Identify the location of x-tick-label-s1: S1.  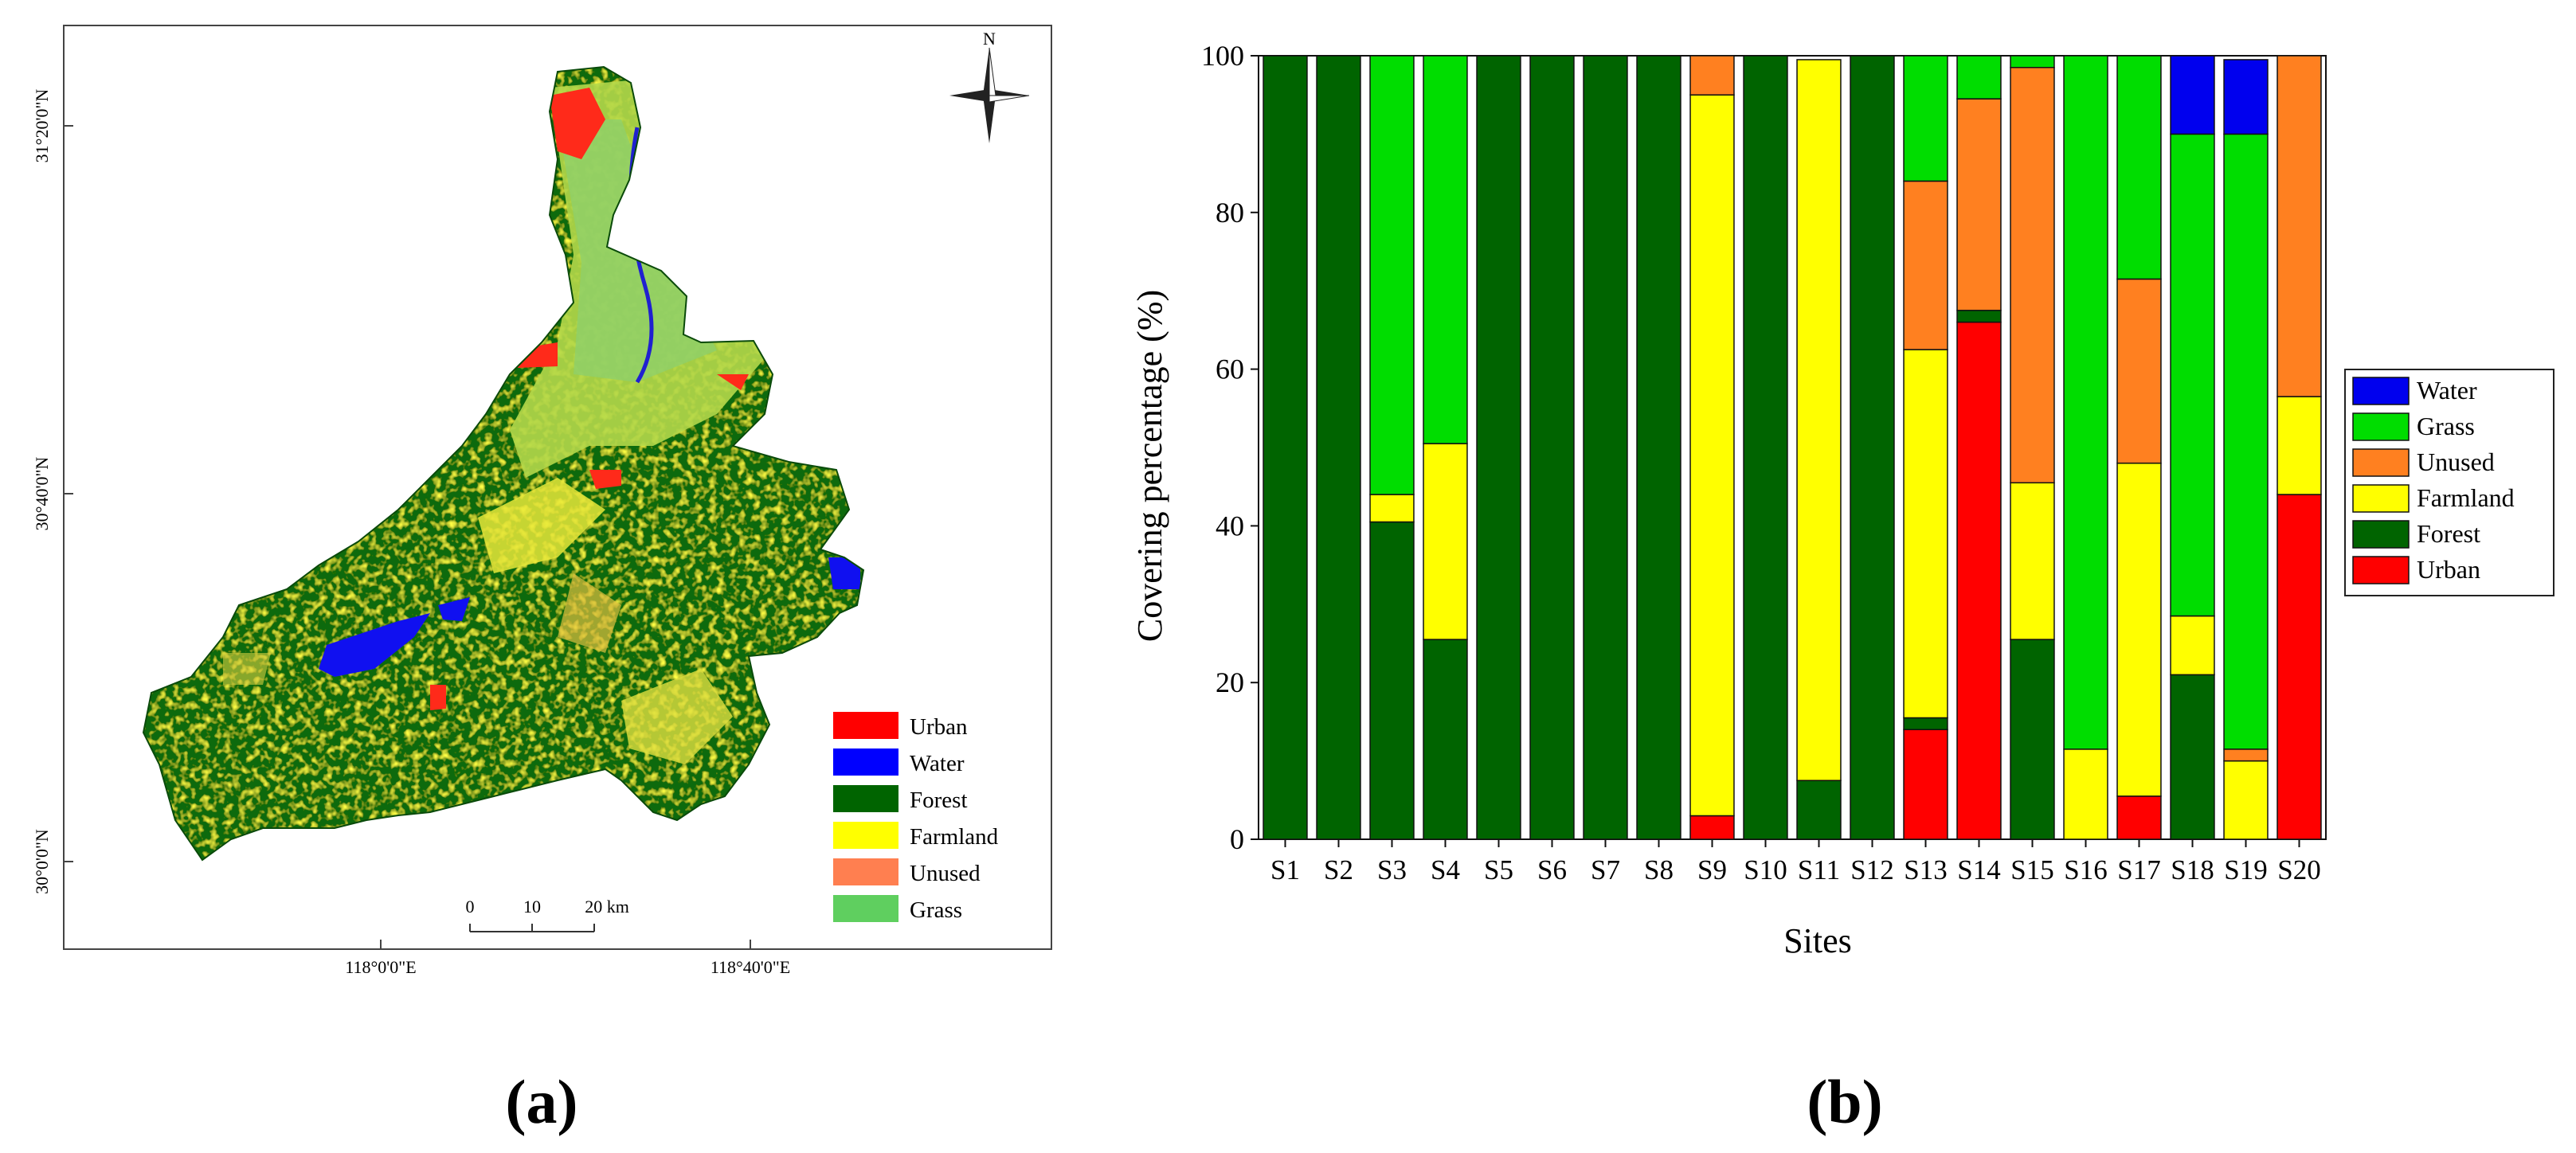
(1285, 870).